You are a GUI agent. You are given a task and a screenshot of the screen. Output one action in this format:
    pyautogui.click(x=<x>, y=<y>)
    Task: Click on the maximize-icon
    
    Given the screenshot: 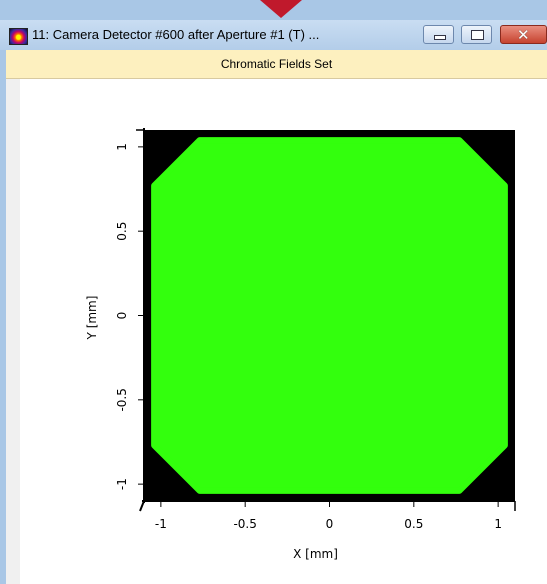 What is the action you would take?
    pyautogui.click(x=477, y=35)
    